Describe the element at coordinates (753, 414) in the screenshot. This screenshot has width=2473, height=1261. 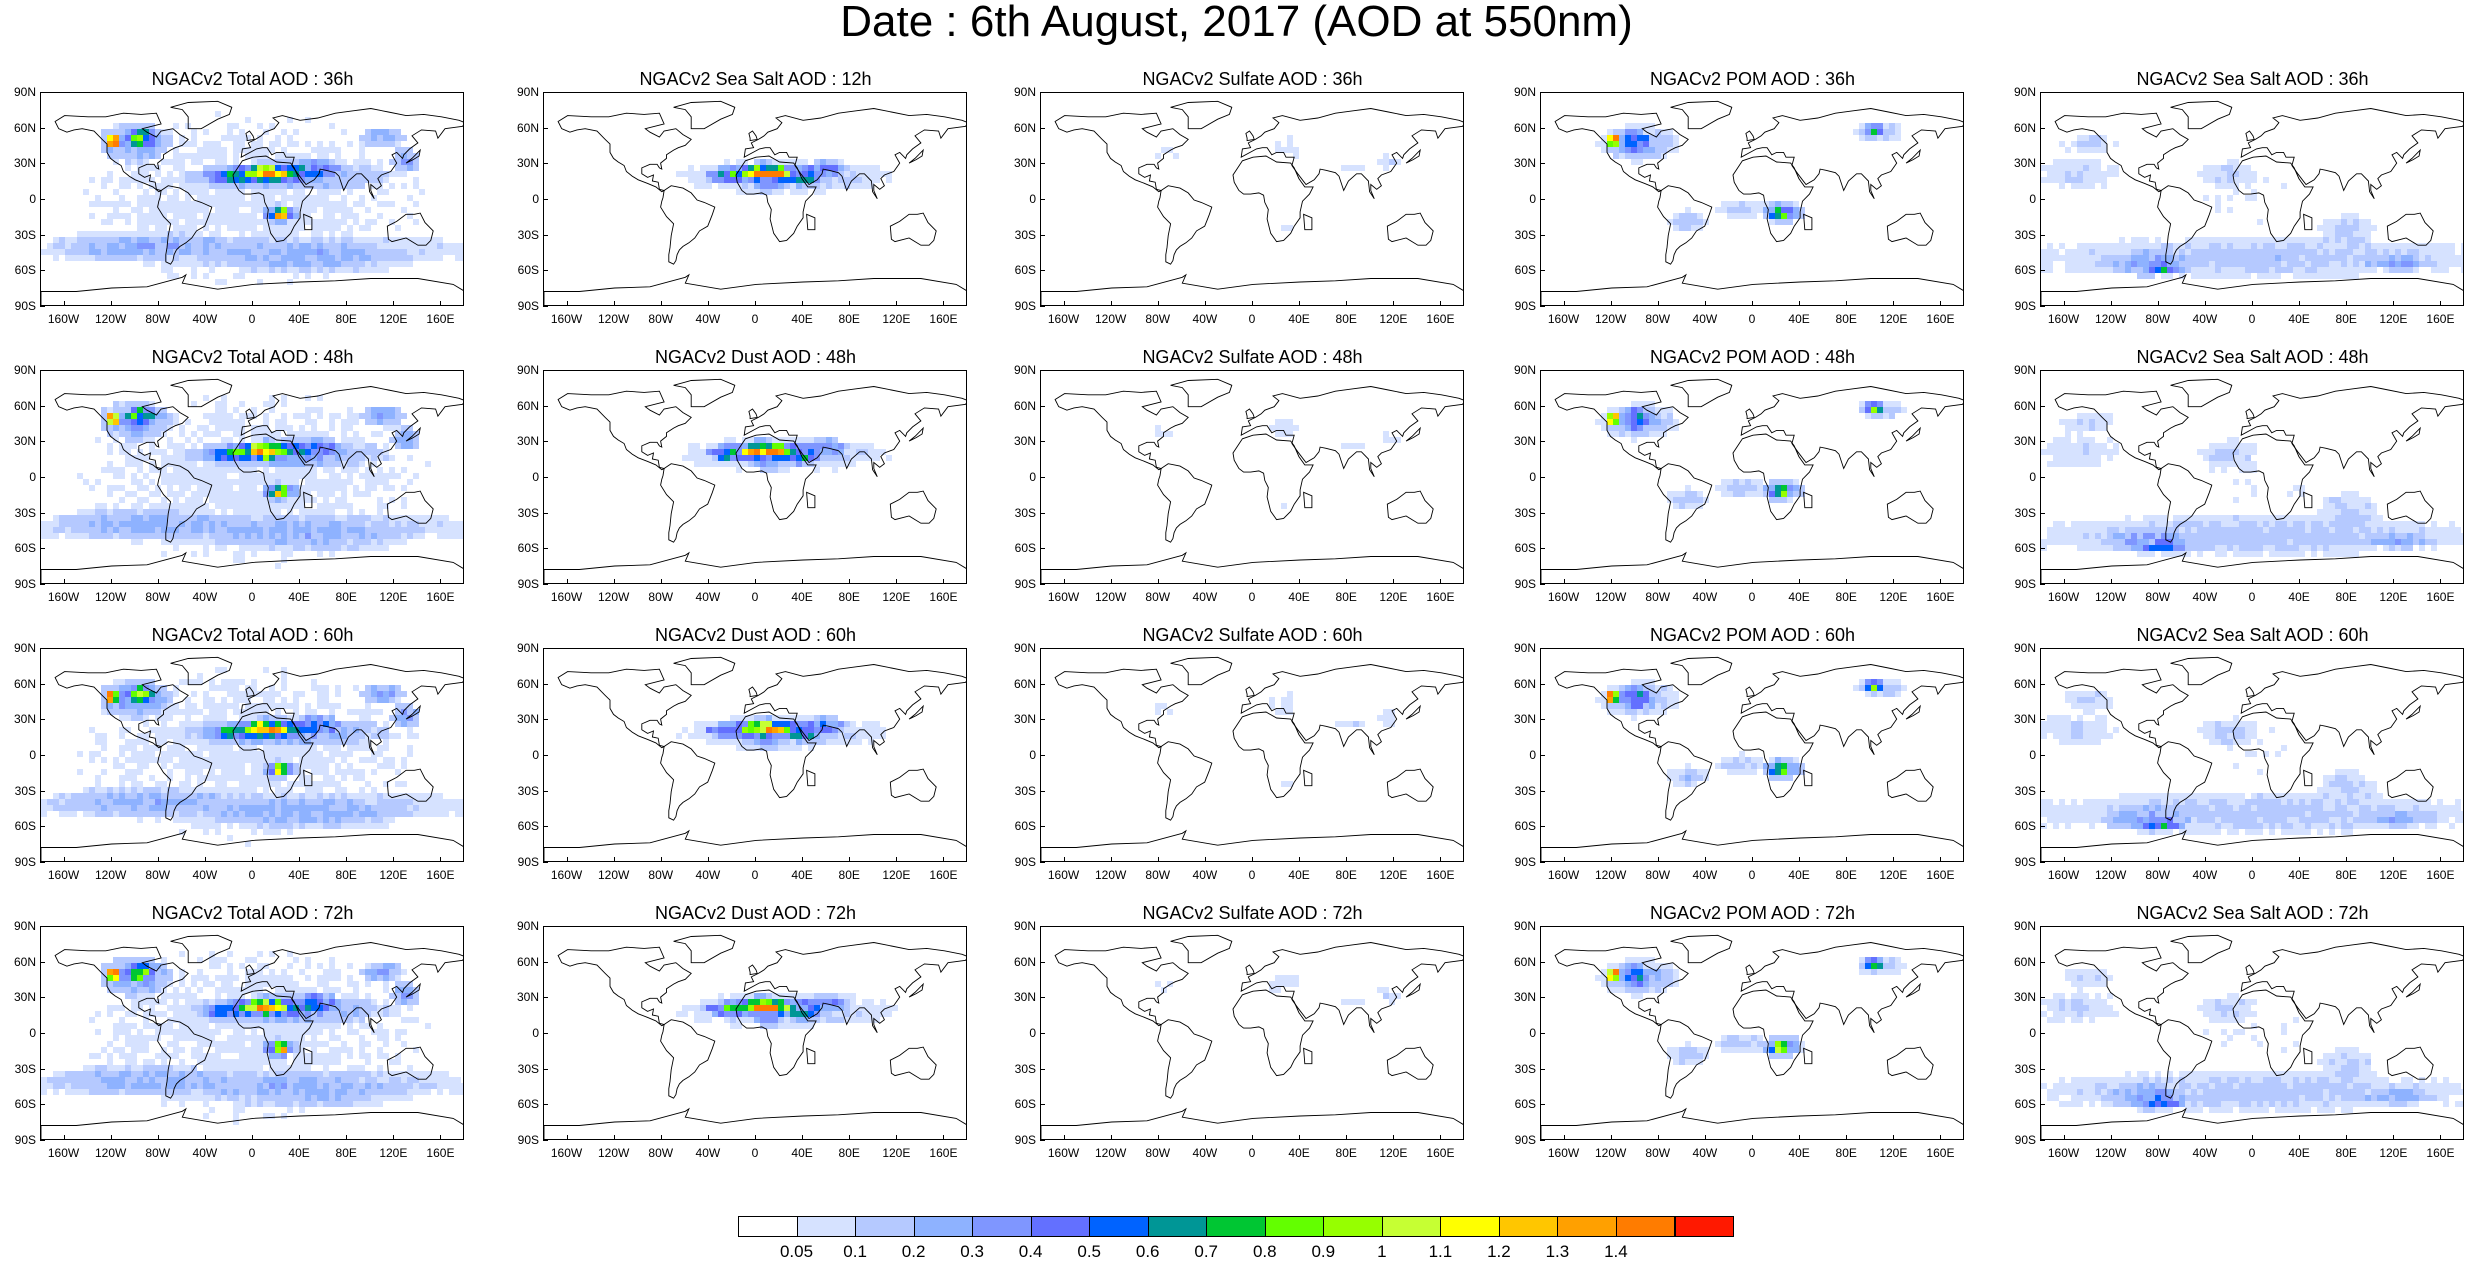
I see `coastline` at that location.